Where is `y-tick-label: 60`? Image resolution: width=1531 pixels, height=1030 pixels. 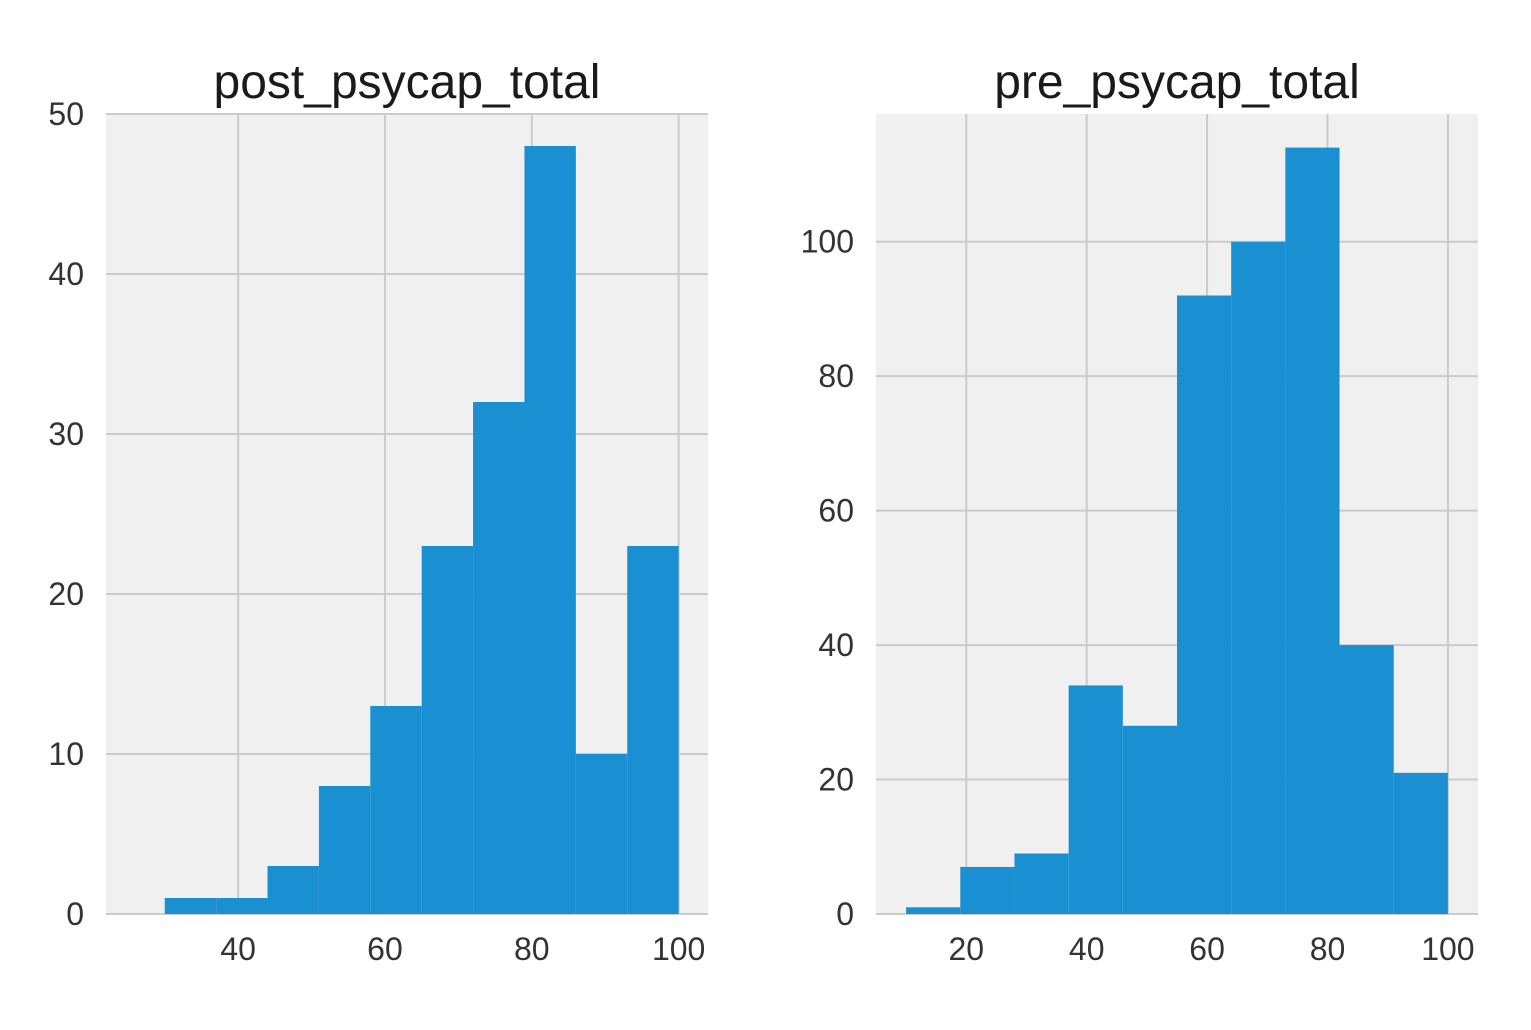
y-tick-label: 60 is located at coordinates (836, 511).